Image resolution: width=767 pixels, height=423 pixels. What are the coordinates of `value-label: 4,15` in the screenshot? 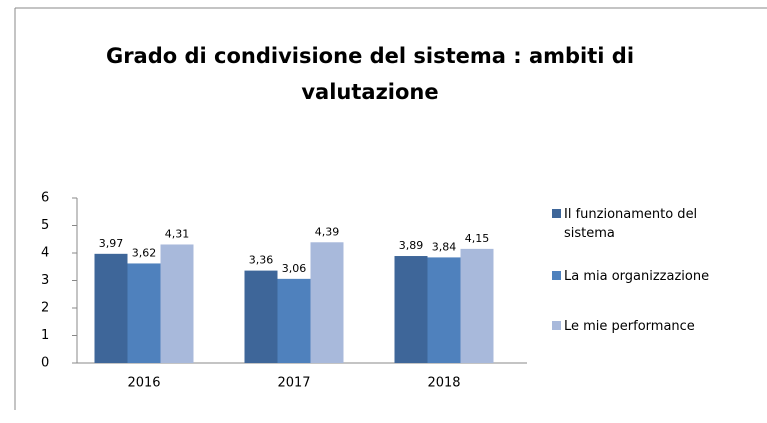 It's located at (477, 238).